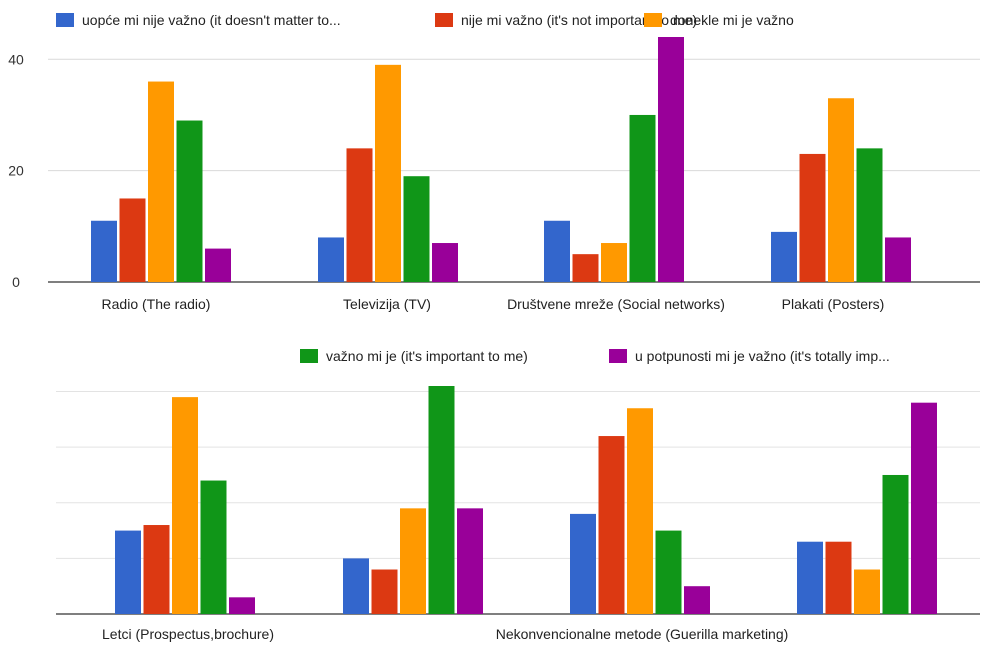  I want to click on y-tick-label: 20, so click(16, 171).